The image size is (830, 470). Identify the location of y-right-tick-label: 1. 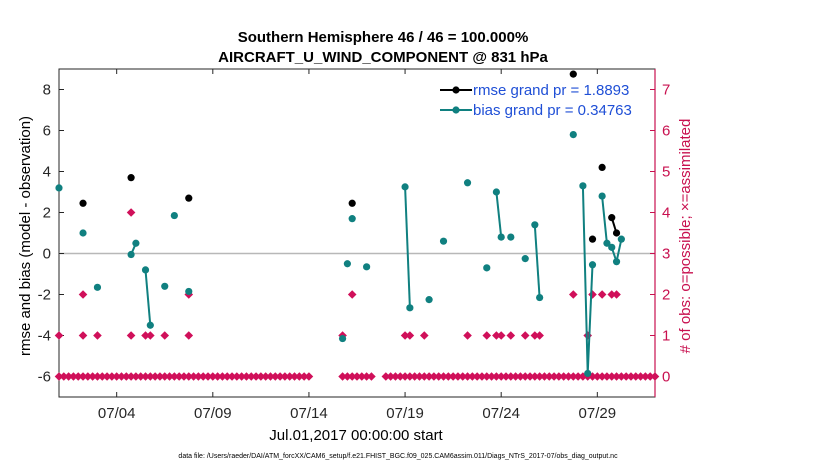
(666, 336).